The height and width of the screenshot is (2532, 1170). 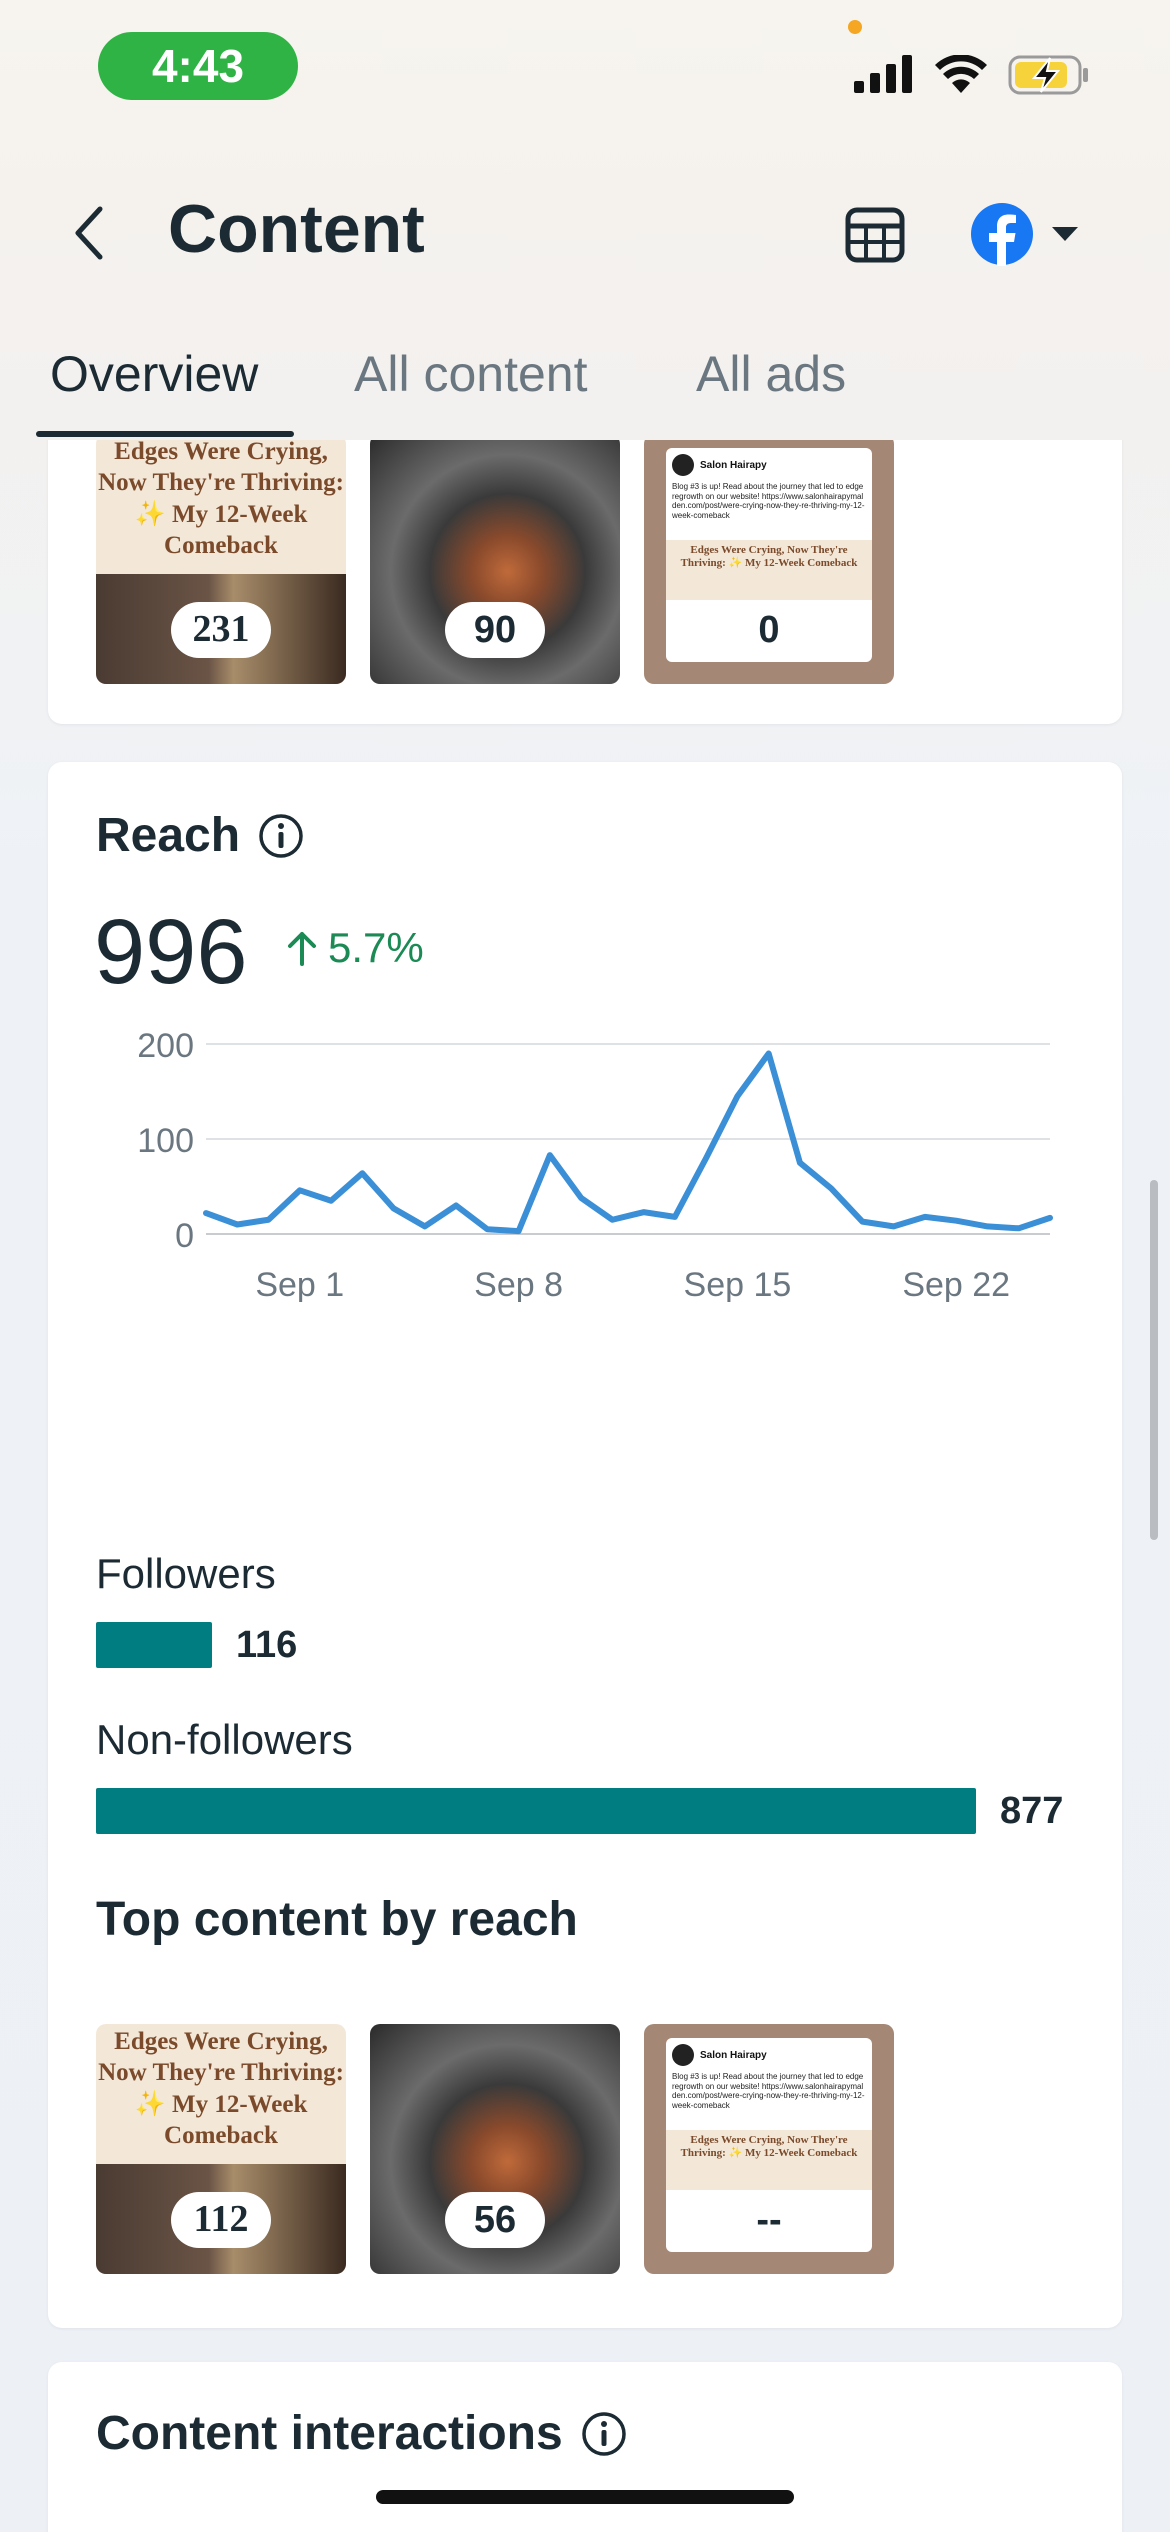 I want to click on top-content-thumbnail: 56, so click(x=495, y=2149).